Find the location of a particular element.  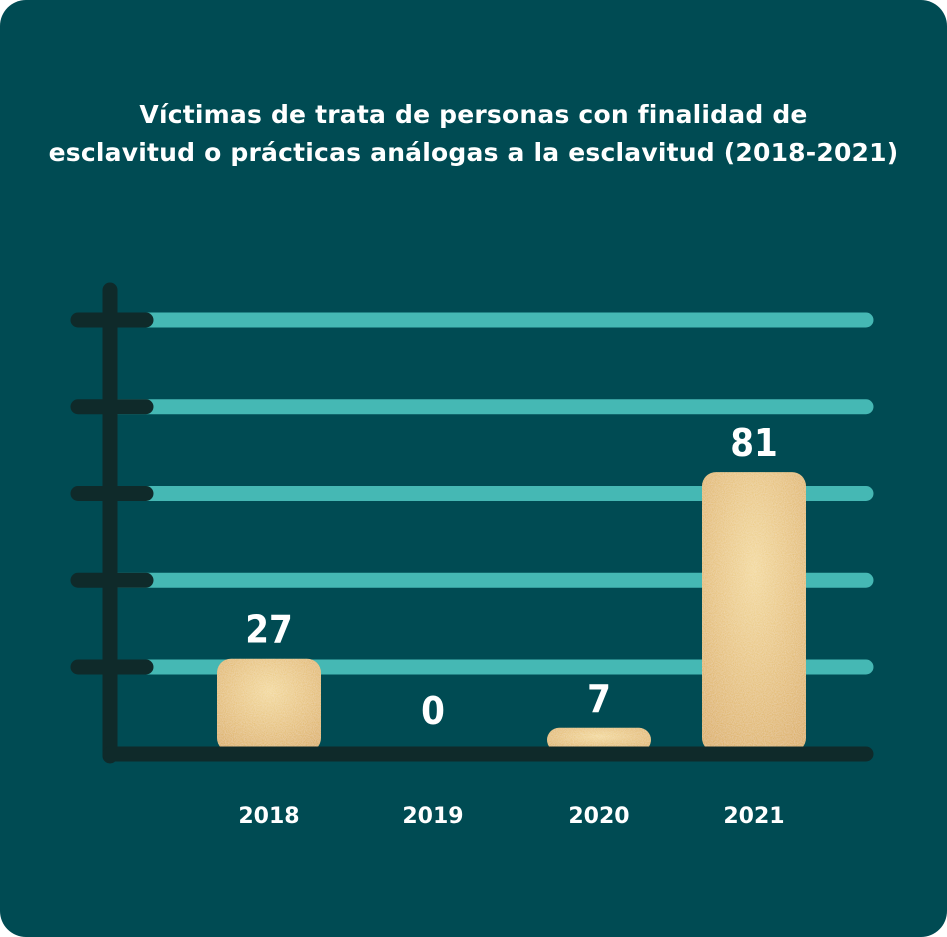

value-label-2021: 81 is located at coordinates (754, 443).